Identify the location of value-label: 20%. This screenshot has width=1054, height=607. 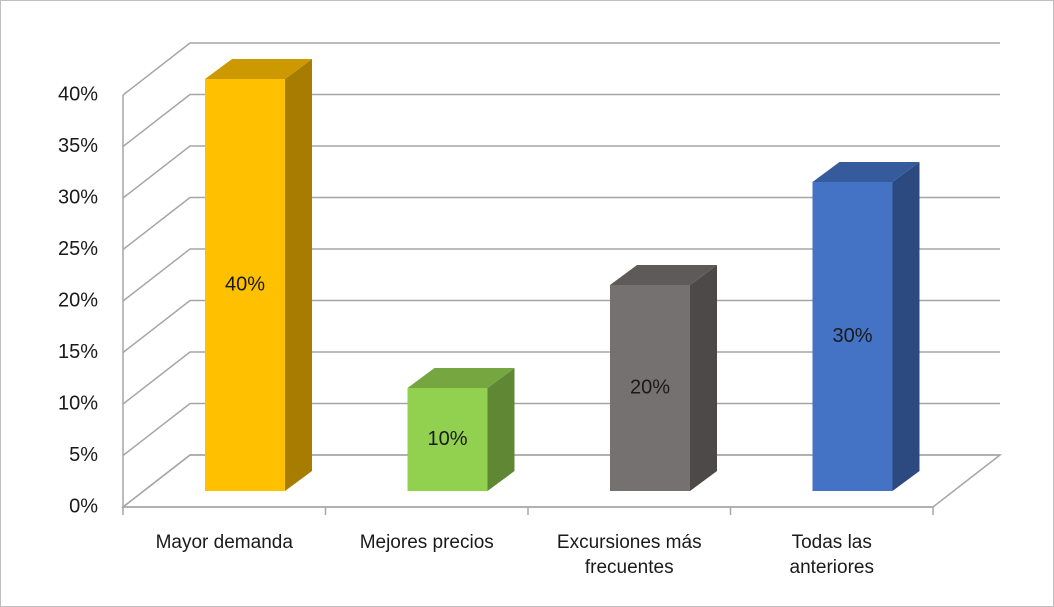
(650, 387).